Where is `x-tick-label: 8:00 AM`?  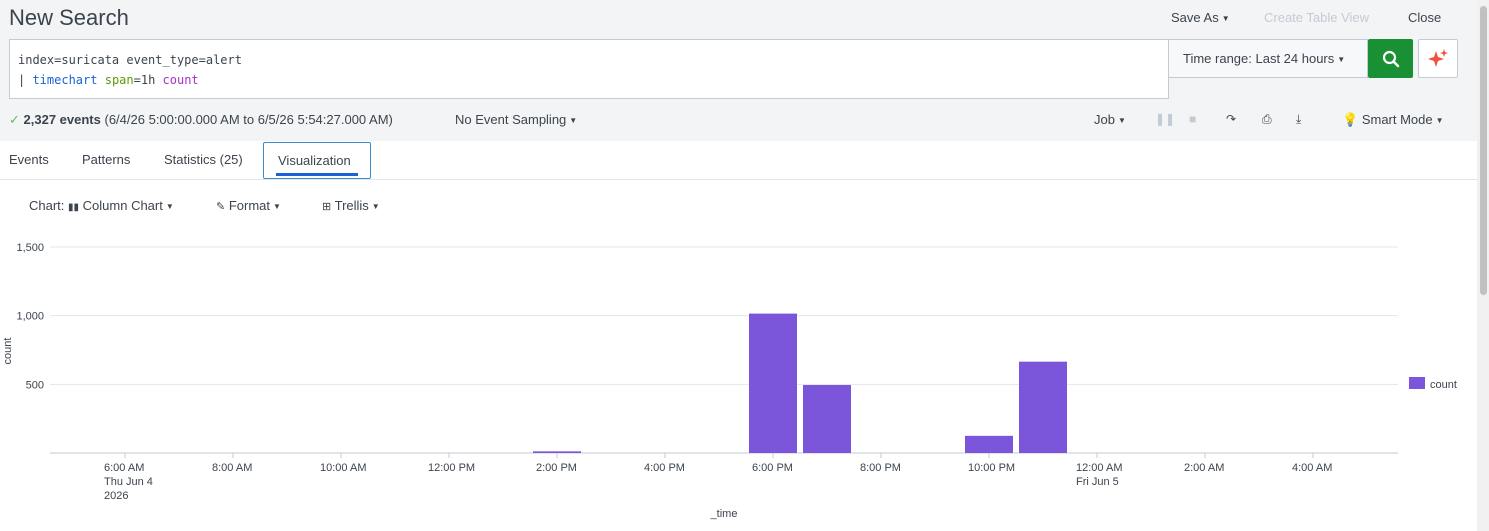 x-tick-label: 8:00 AM is located at coordinates (232, 468).